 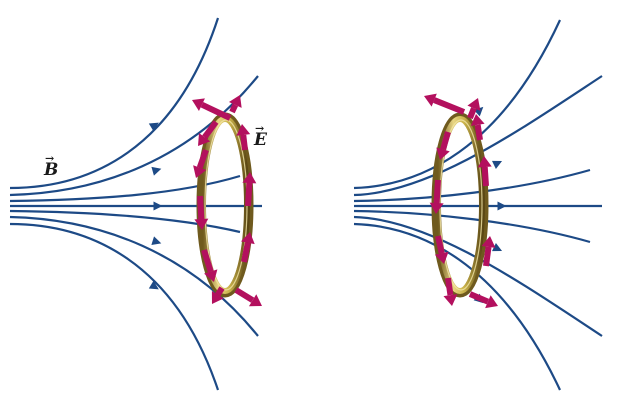 What do you see at coordinates (51, 170) in the screenshot?
I see `magnetic-field-symbol: B` at bounding box center [51, 170].